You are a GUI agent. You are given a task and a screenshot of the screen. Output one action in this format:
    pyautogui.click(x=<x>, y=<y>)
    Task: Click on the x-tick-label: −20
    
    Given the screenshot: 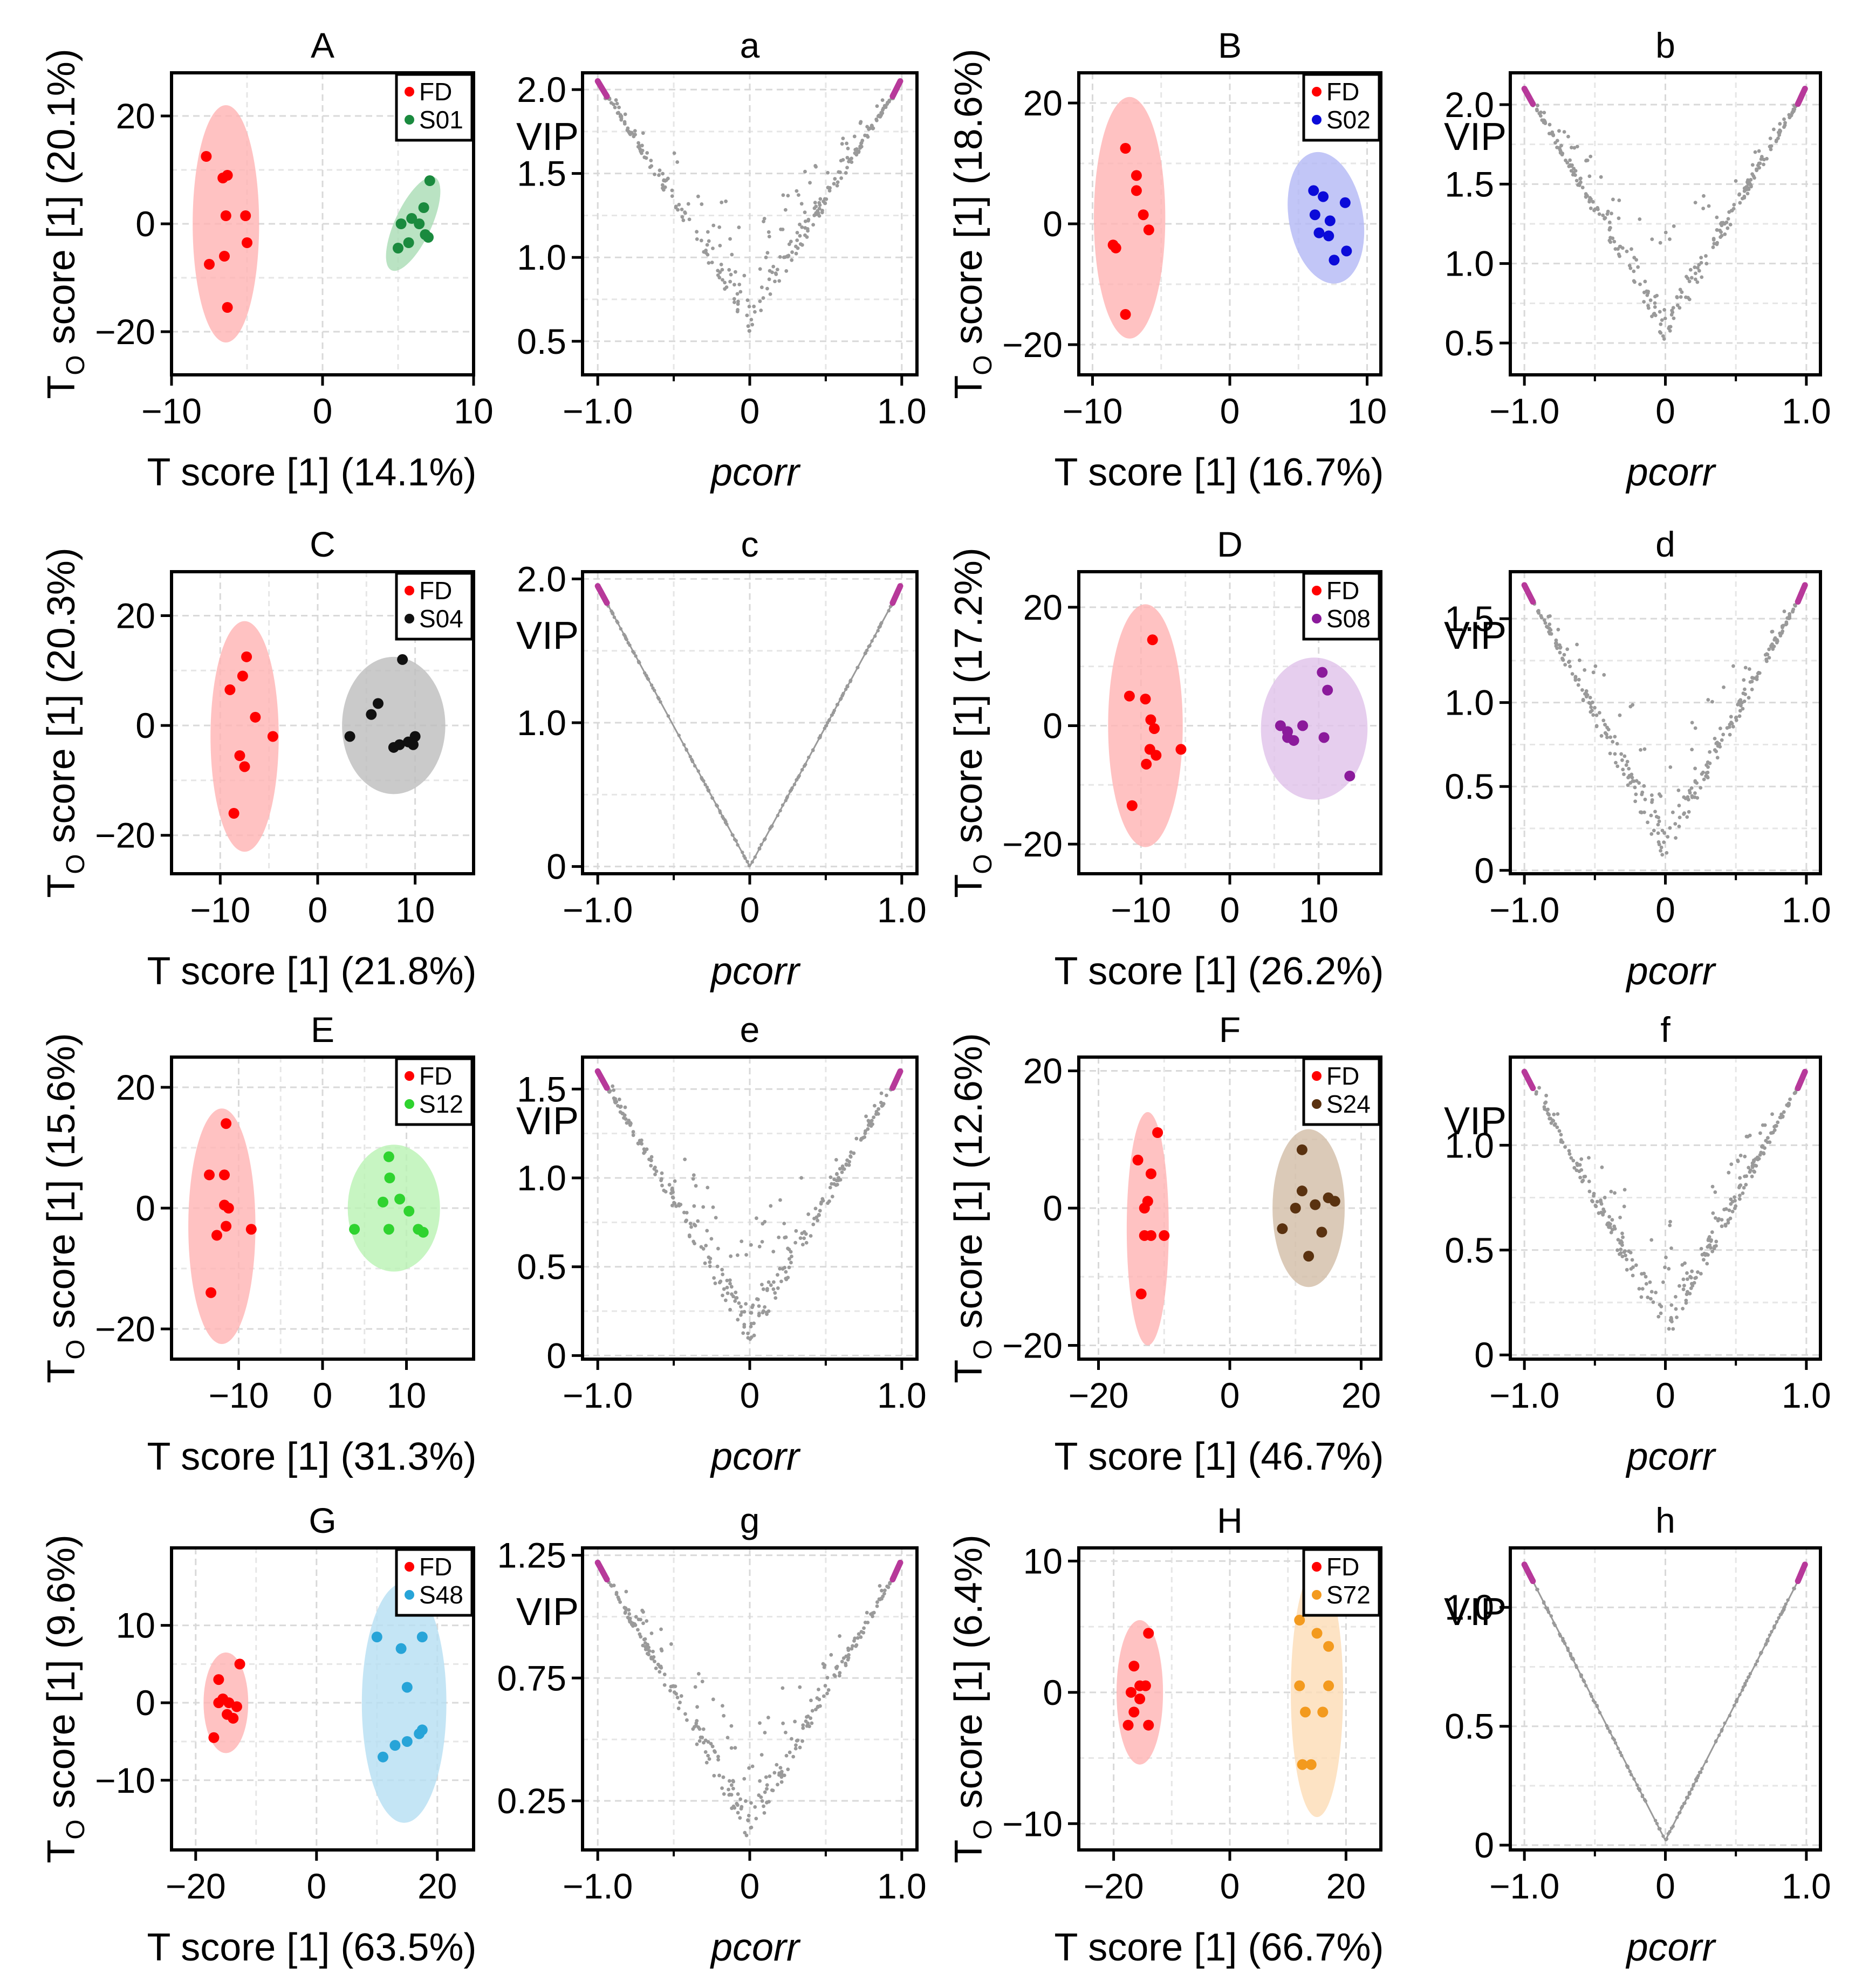 What is the action you would take?
    pyautogui.click(x=1114, y=1886)
    